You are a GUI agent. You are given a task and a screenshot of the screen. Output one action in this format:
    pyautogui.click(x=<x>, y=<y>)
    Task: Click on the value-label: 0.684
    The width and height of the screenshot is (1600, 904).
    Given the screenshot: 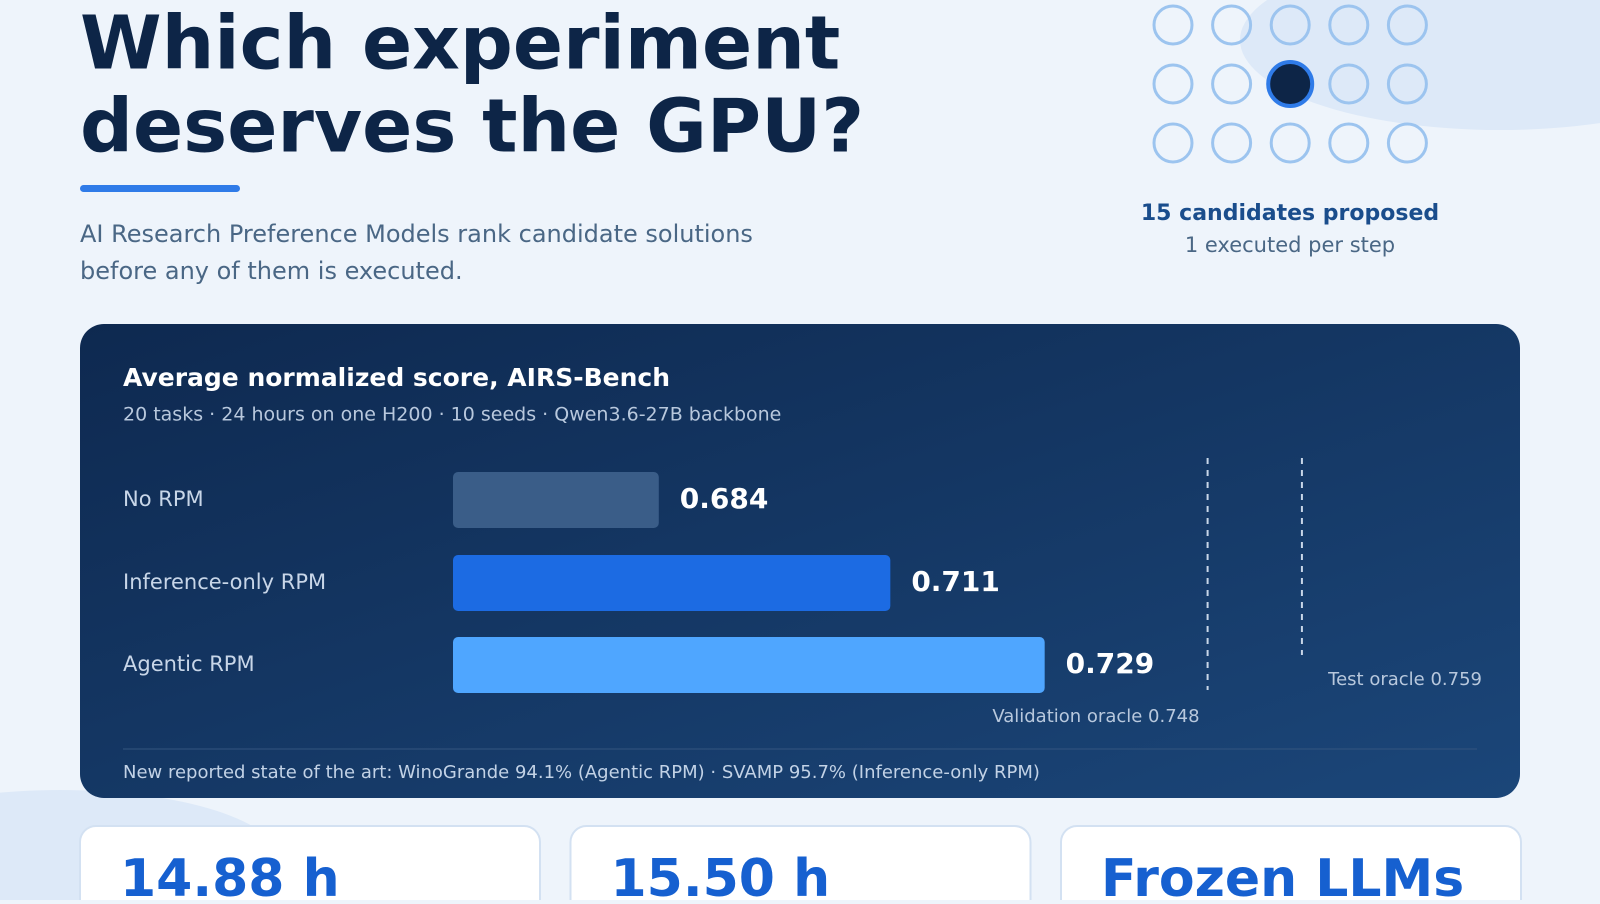 What is the action you would take?
    pyautogui.click(x=724, y=498)
    